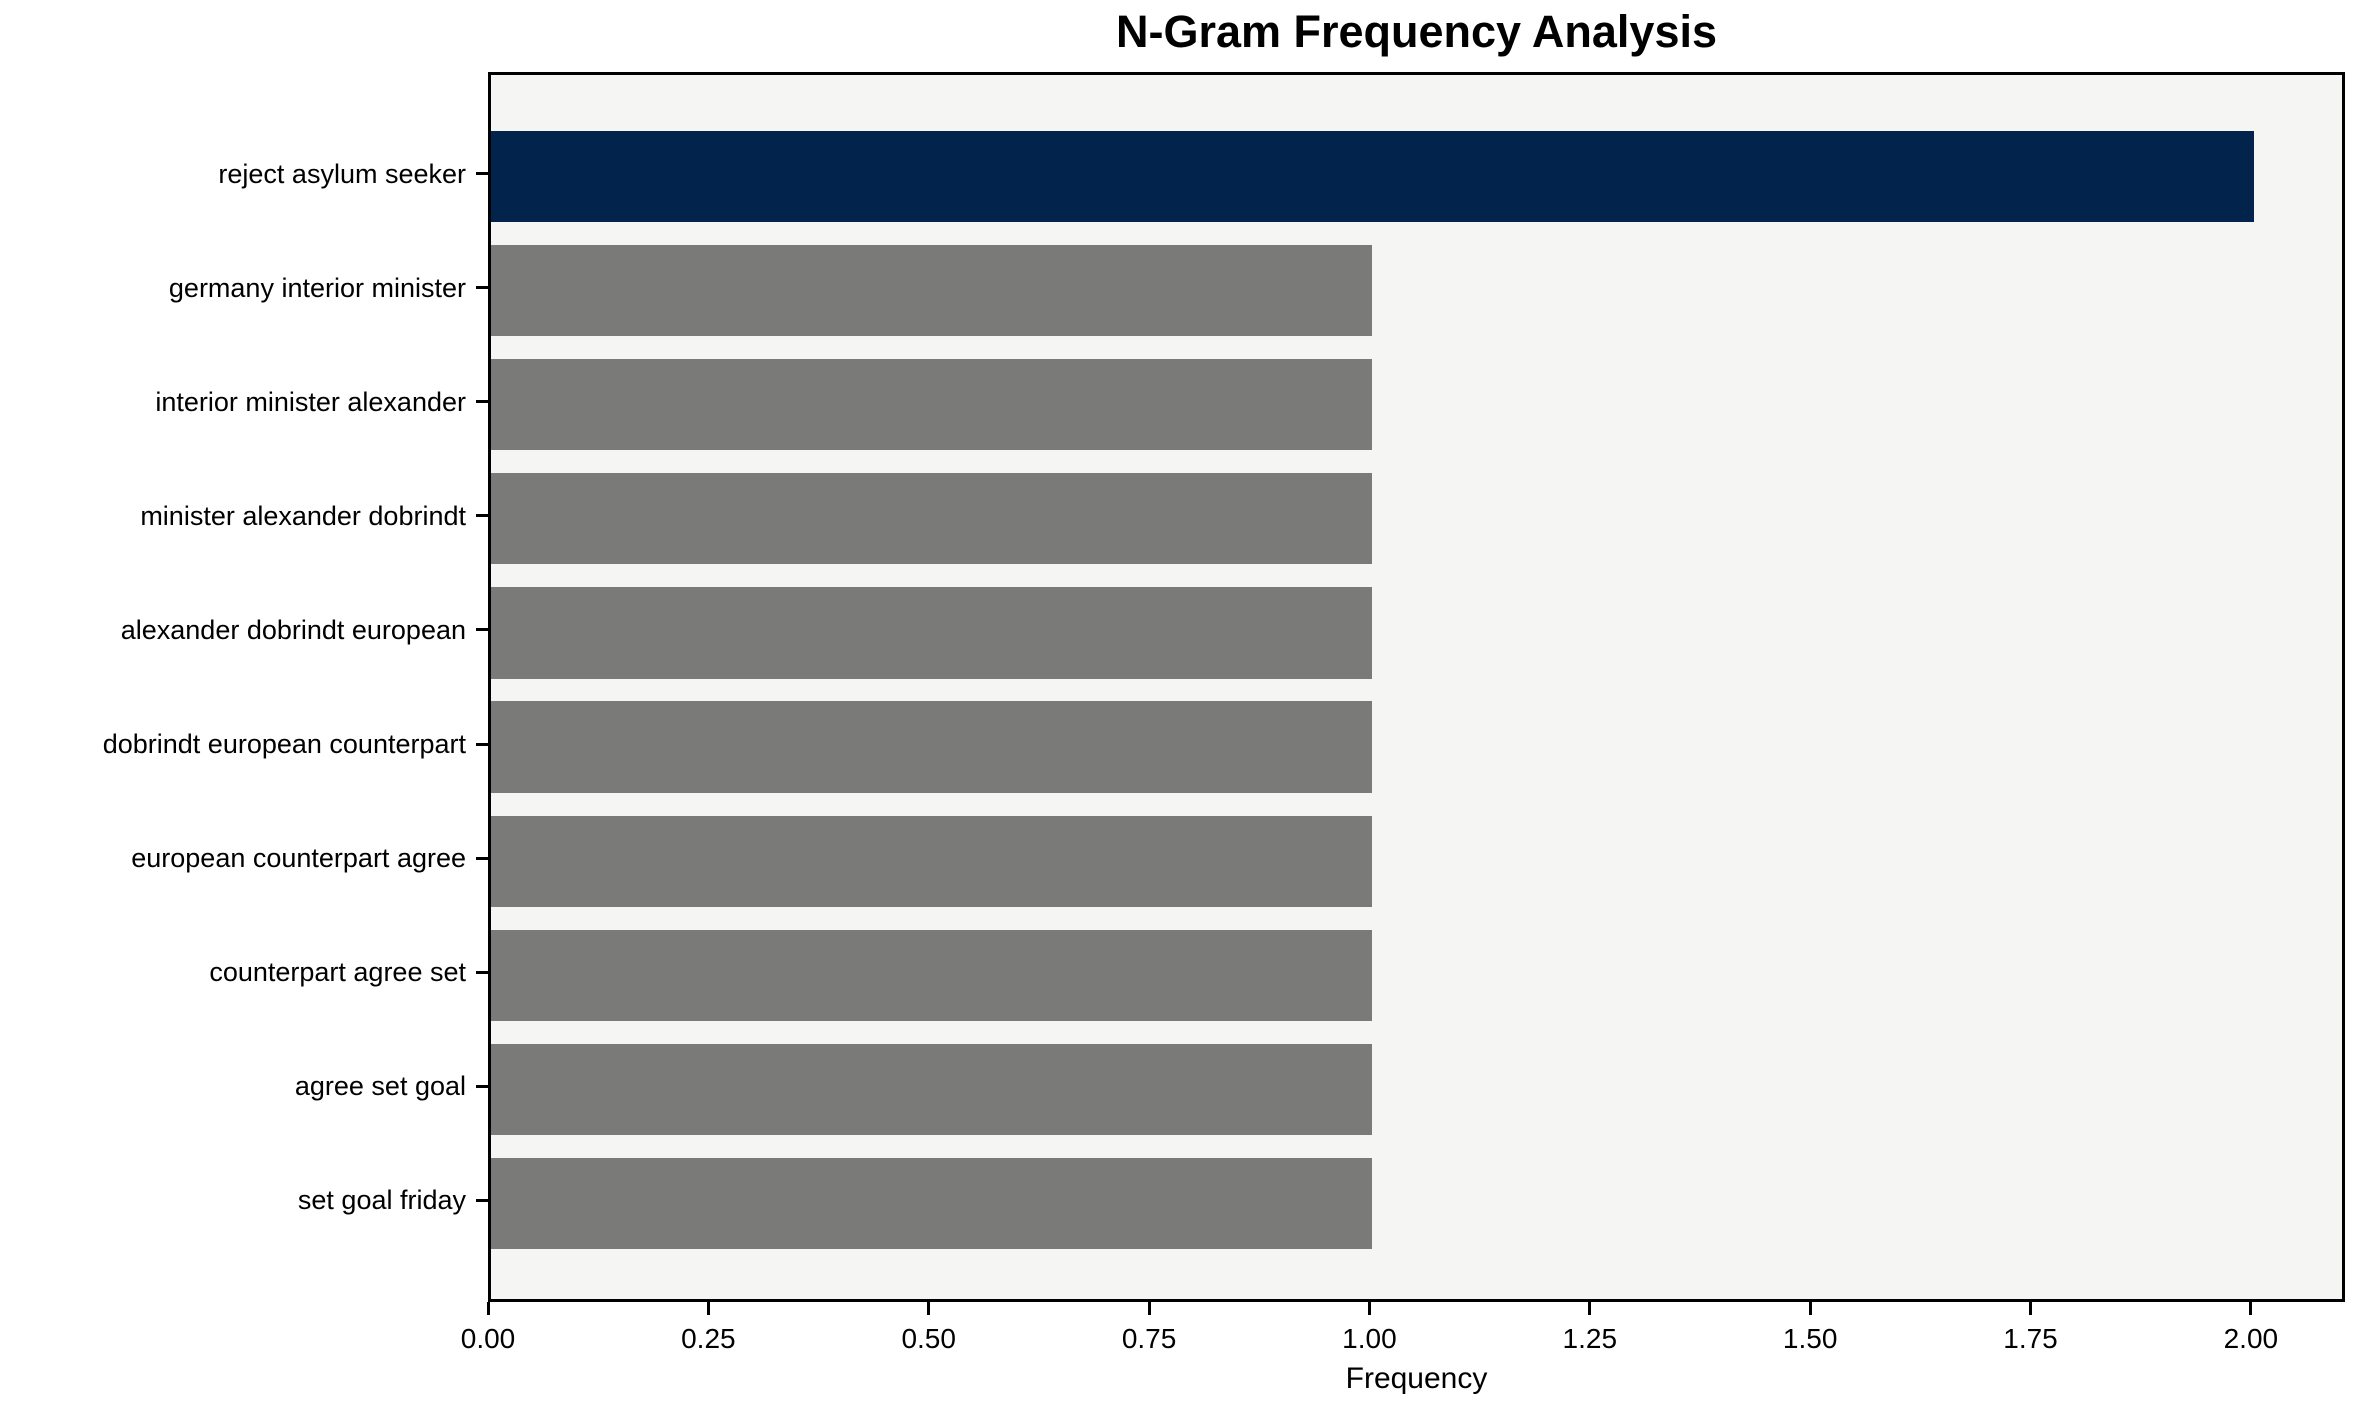 Image resolution: width=2367 pixels, height=1414 pixels. What do you see at coordinates (932, 405) in the screenshot?
I see `bar-interior-minister-alexander` at bounding box center [932, 405].